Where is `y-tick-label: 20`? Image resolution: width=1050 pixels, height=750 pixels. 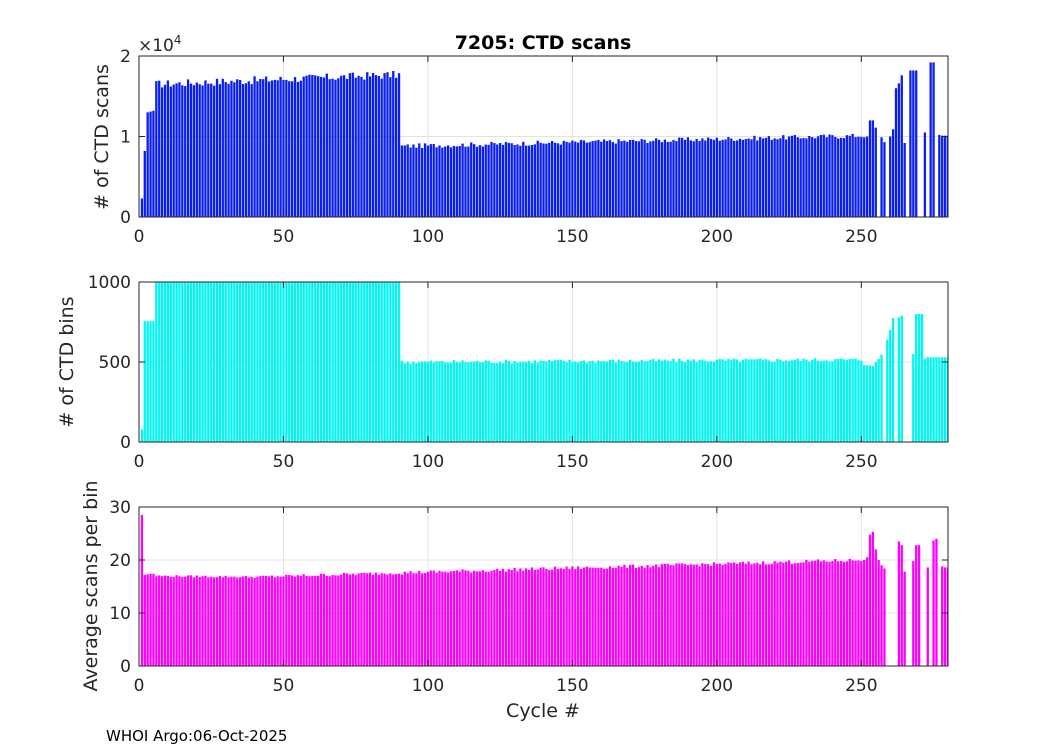 y-tick-label: 20 is located at coordinates (120, 561).